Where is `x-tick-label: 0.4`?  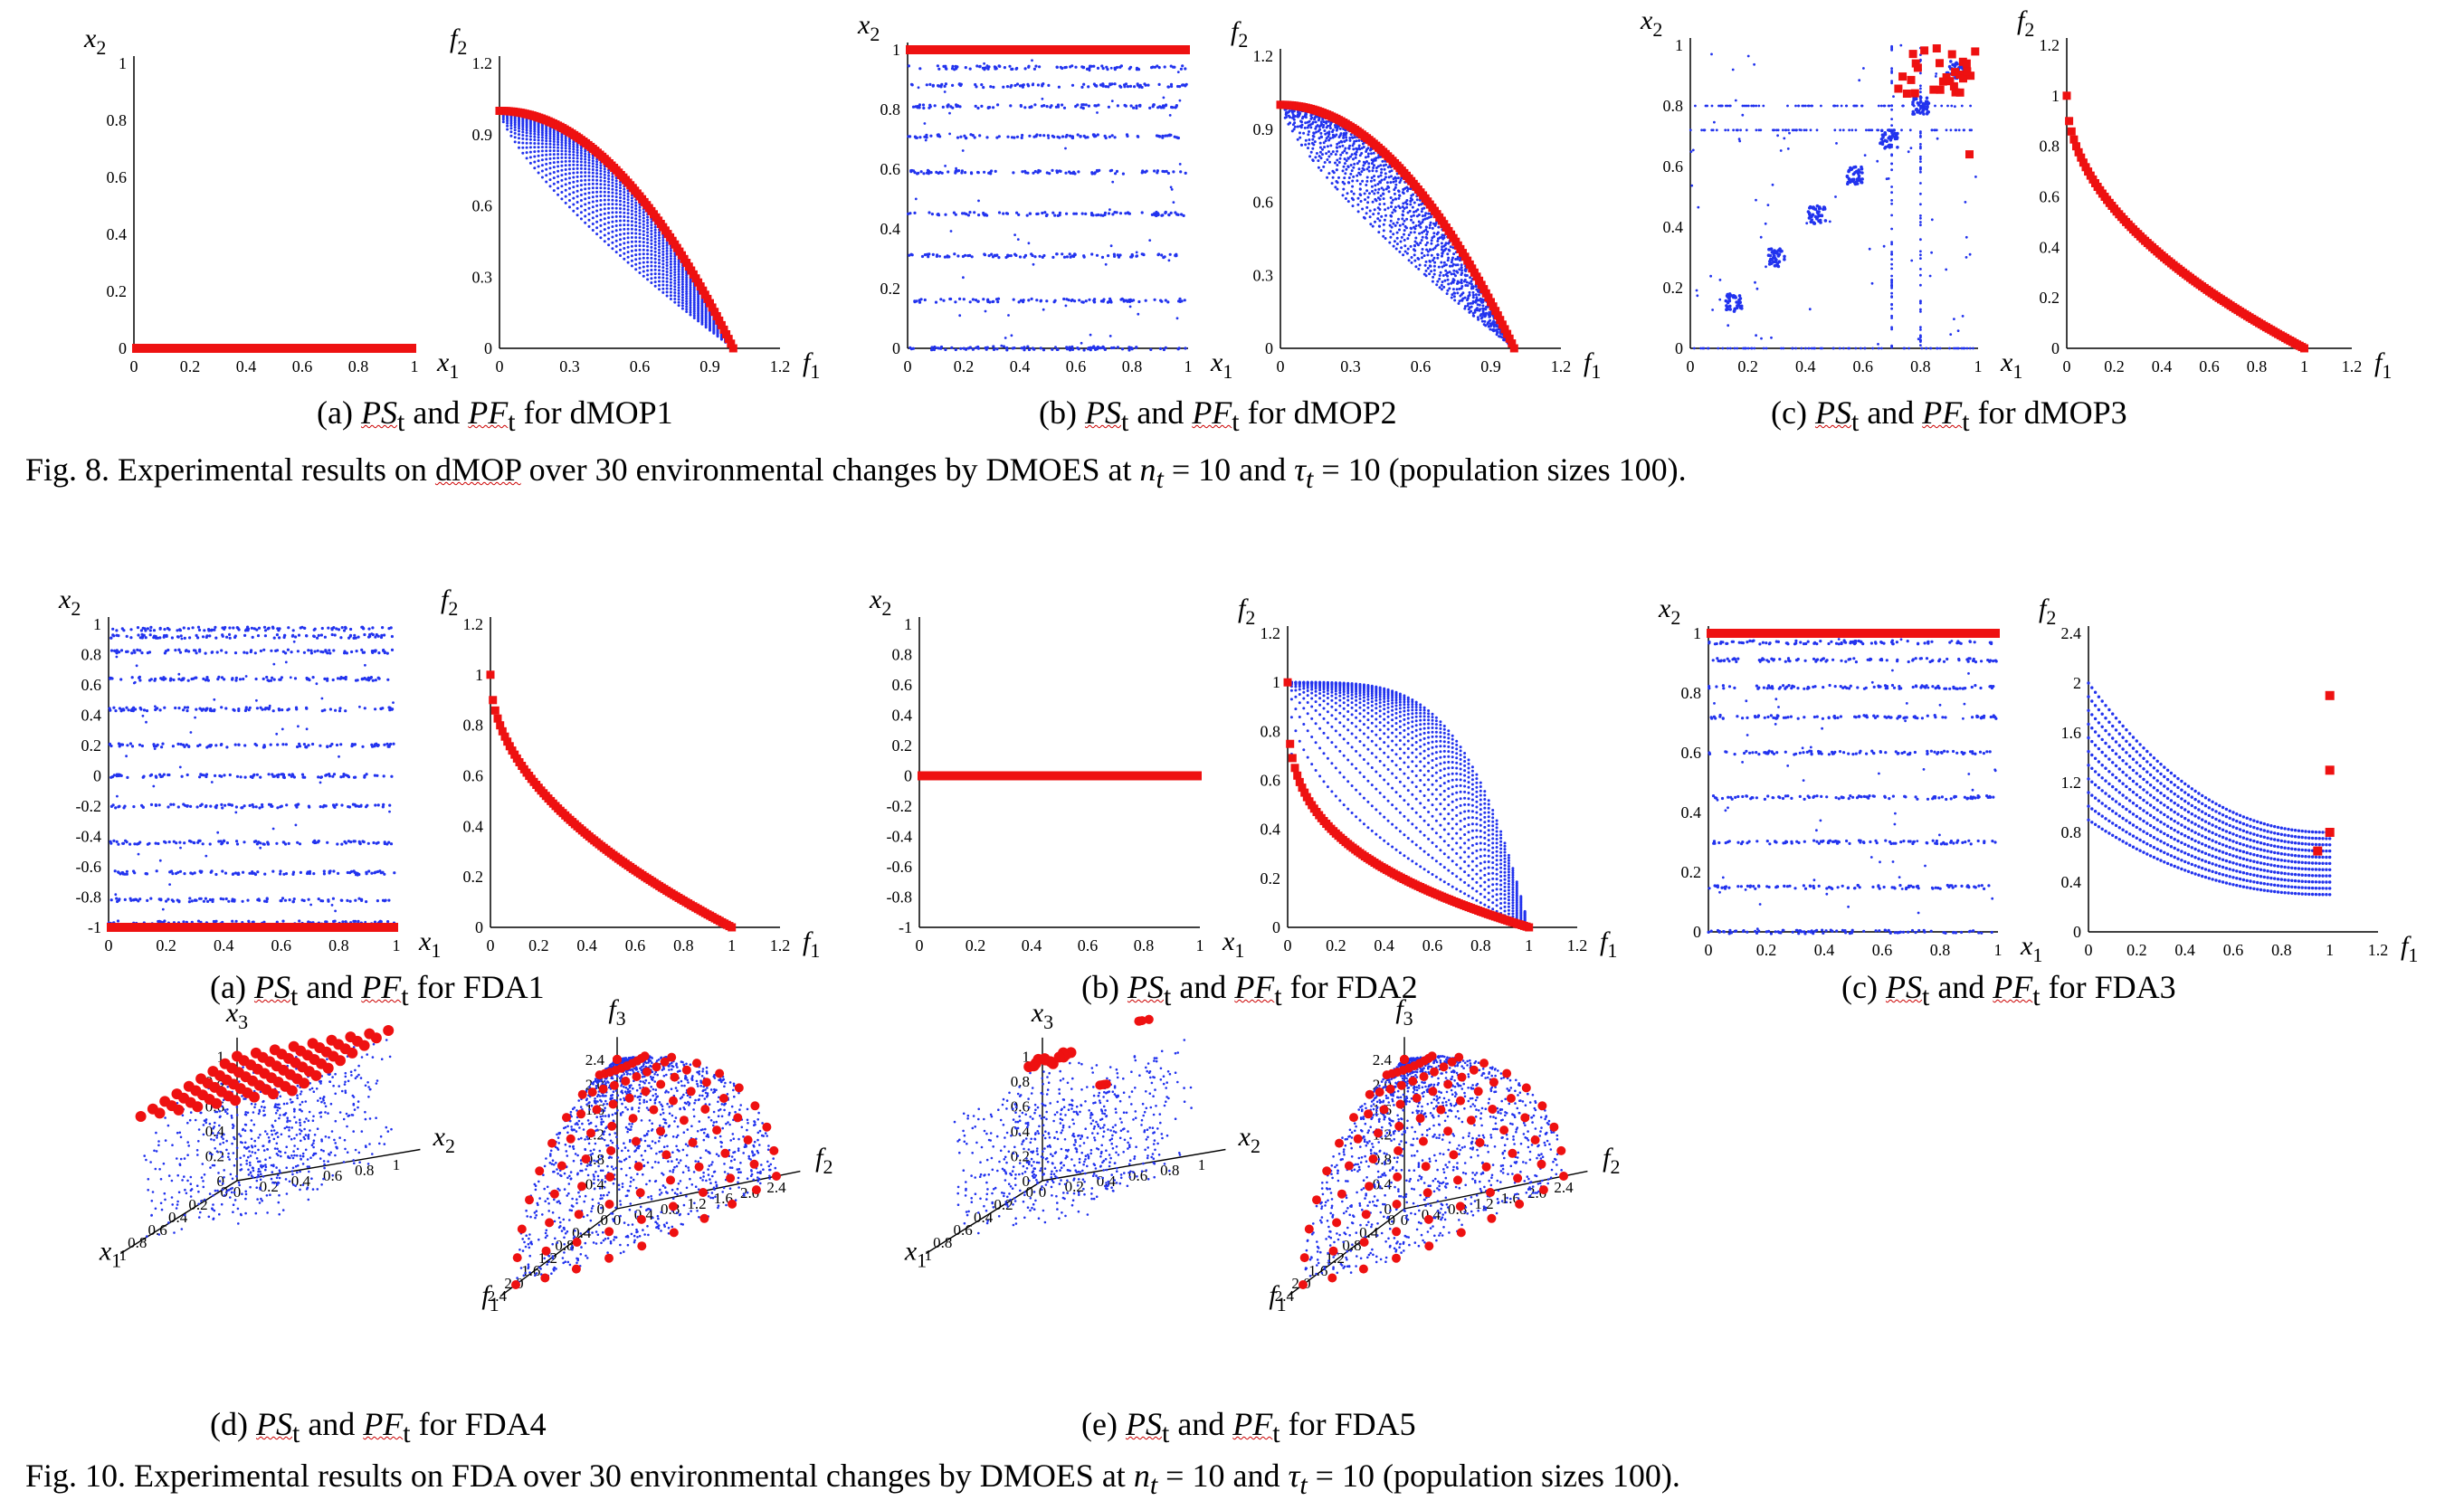 x-tick-label: 0.4 is located at coordinates (1020, 366).